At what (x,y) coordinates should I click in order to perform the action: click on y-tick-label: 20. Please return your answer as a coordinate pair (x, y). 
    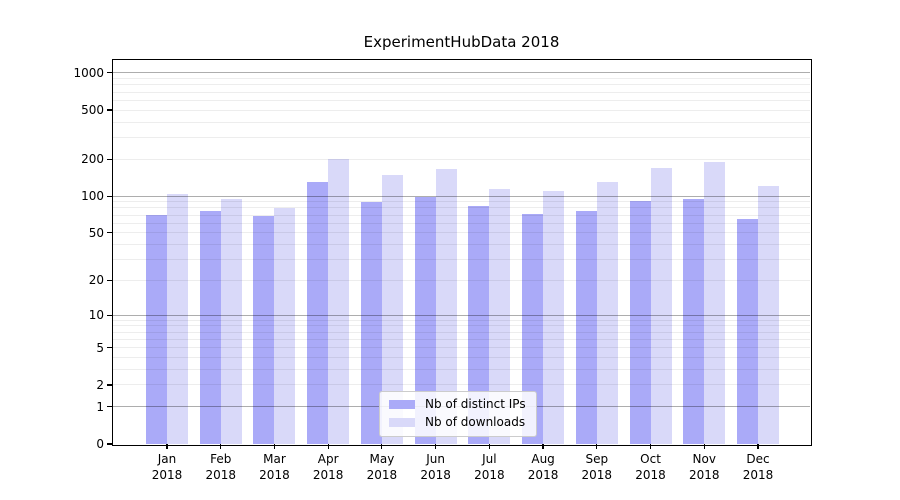
    Looking at the image, I should click on (96, 280).